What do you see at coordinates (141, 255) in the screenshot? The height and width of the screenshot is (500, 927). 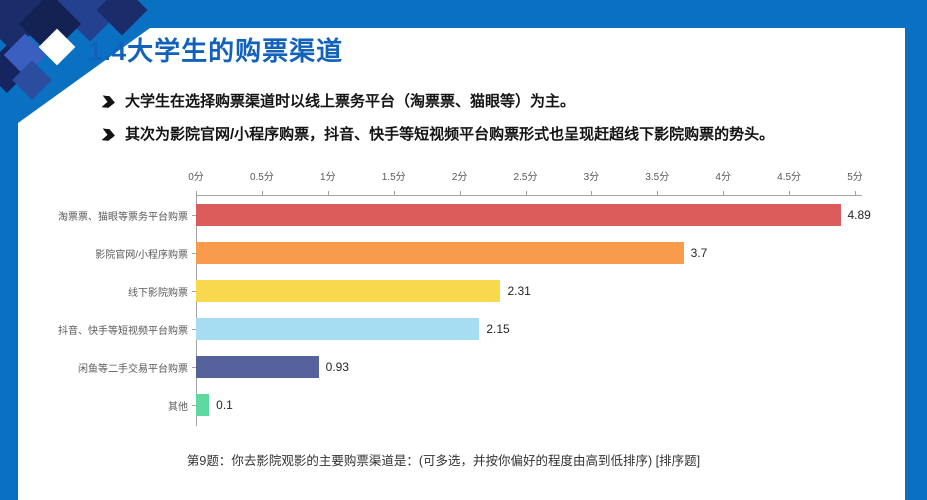 I see `category-label: 影院官网/小程序购票` at bounding box center [141, 255].